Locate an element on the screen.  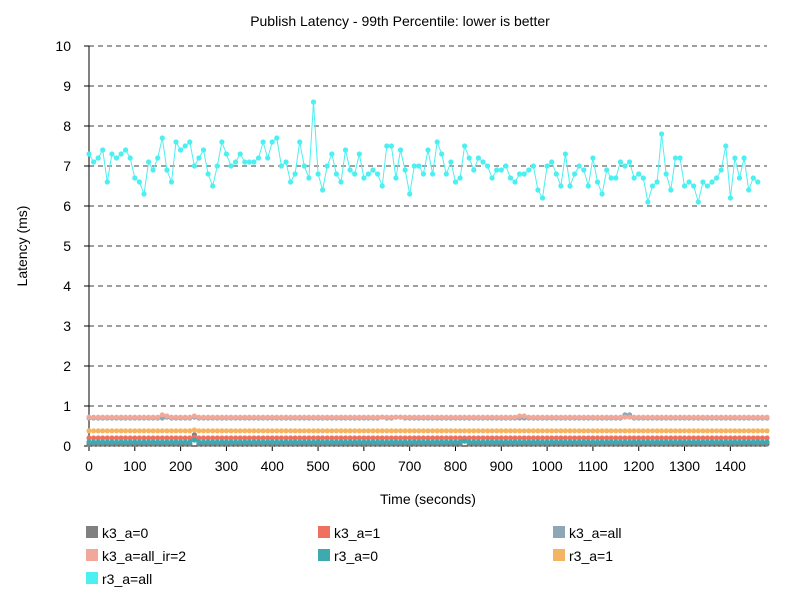
x-tick-label: 900 is located at coordinates (502, 466).